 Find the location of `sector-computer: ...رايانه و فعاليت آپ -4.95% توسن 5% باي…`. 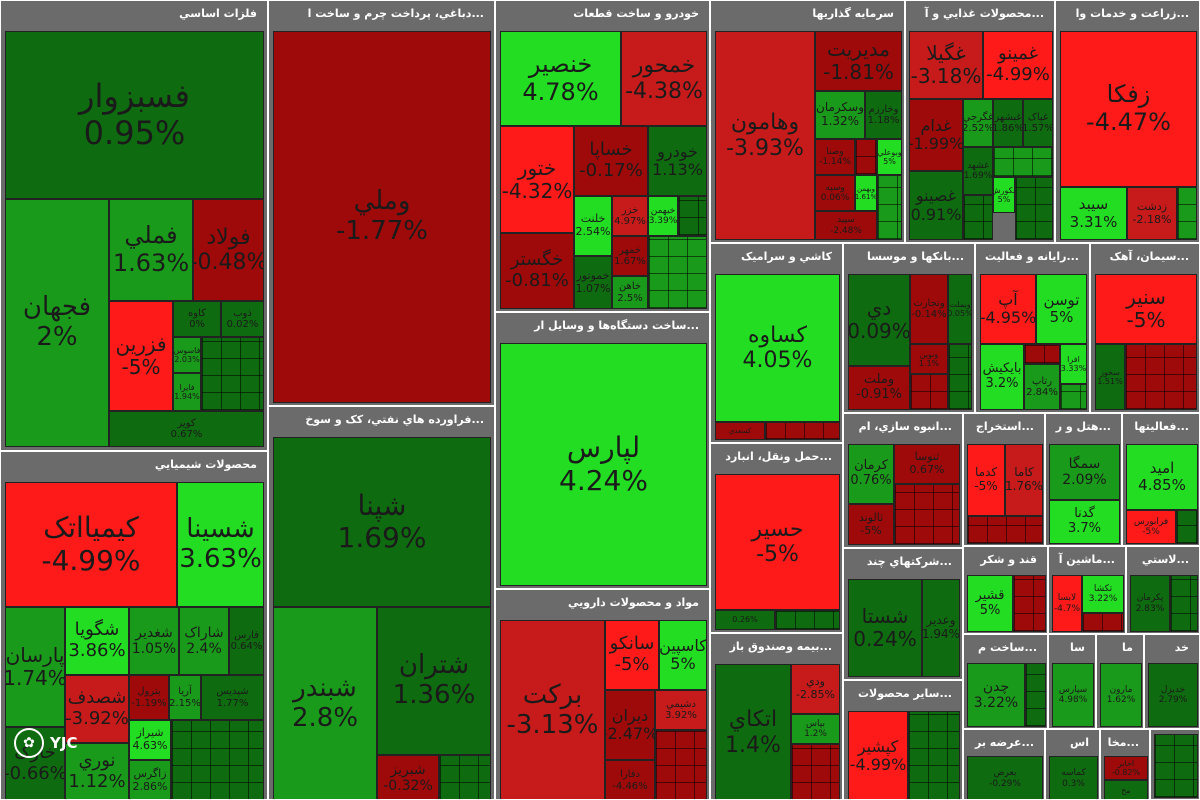

sector-computer: ...رايانه و فعاليت آپ -4.95% توسن 5% باي… is located at coordinates (1032, 328).